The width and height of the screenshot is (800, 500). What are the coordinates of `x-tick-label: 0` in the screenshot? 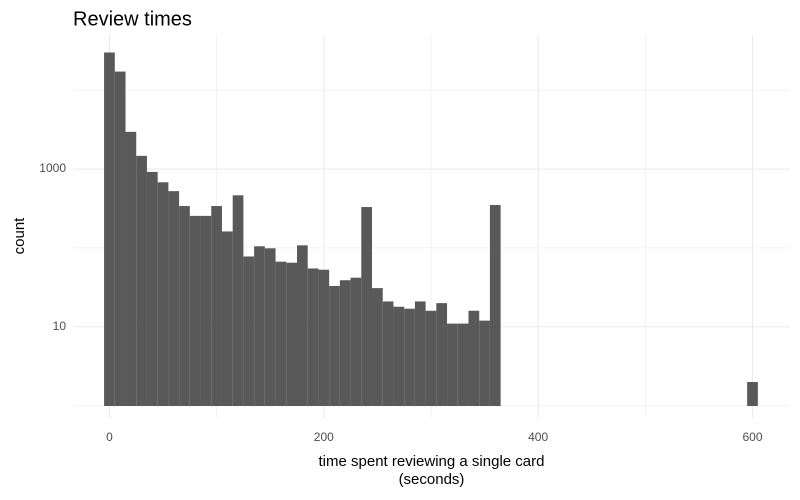 It's located at (109, 437).